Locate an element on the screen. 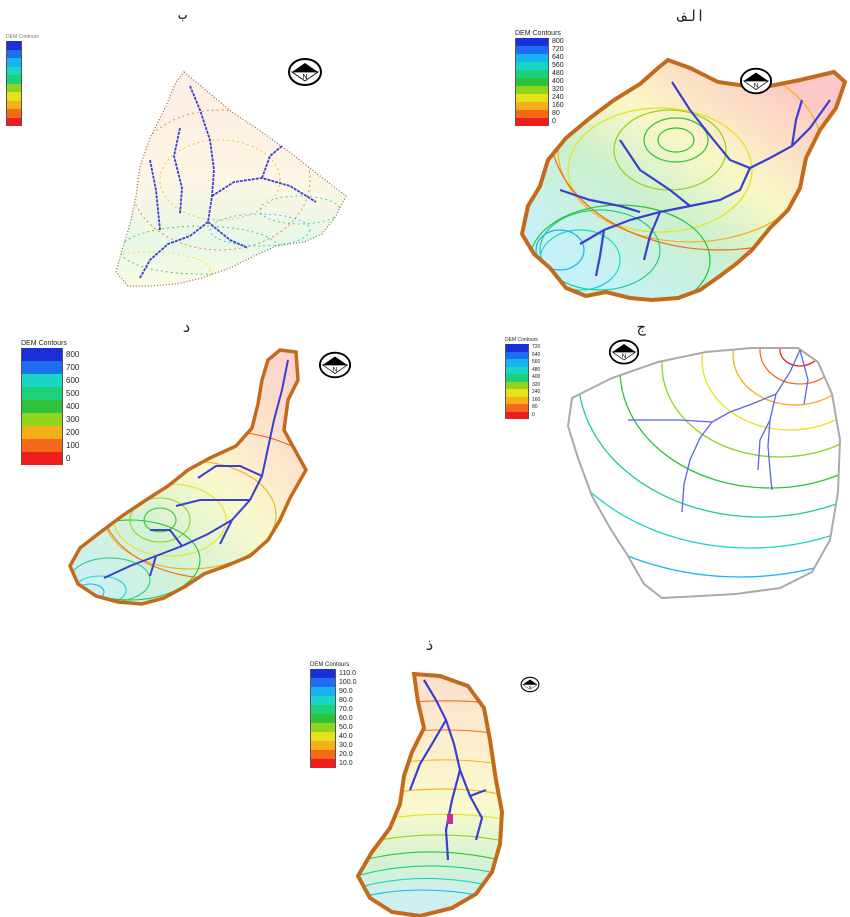  panel-label-zal: ذ is located at coordinates (430, 645).